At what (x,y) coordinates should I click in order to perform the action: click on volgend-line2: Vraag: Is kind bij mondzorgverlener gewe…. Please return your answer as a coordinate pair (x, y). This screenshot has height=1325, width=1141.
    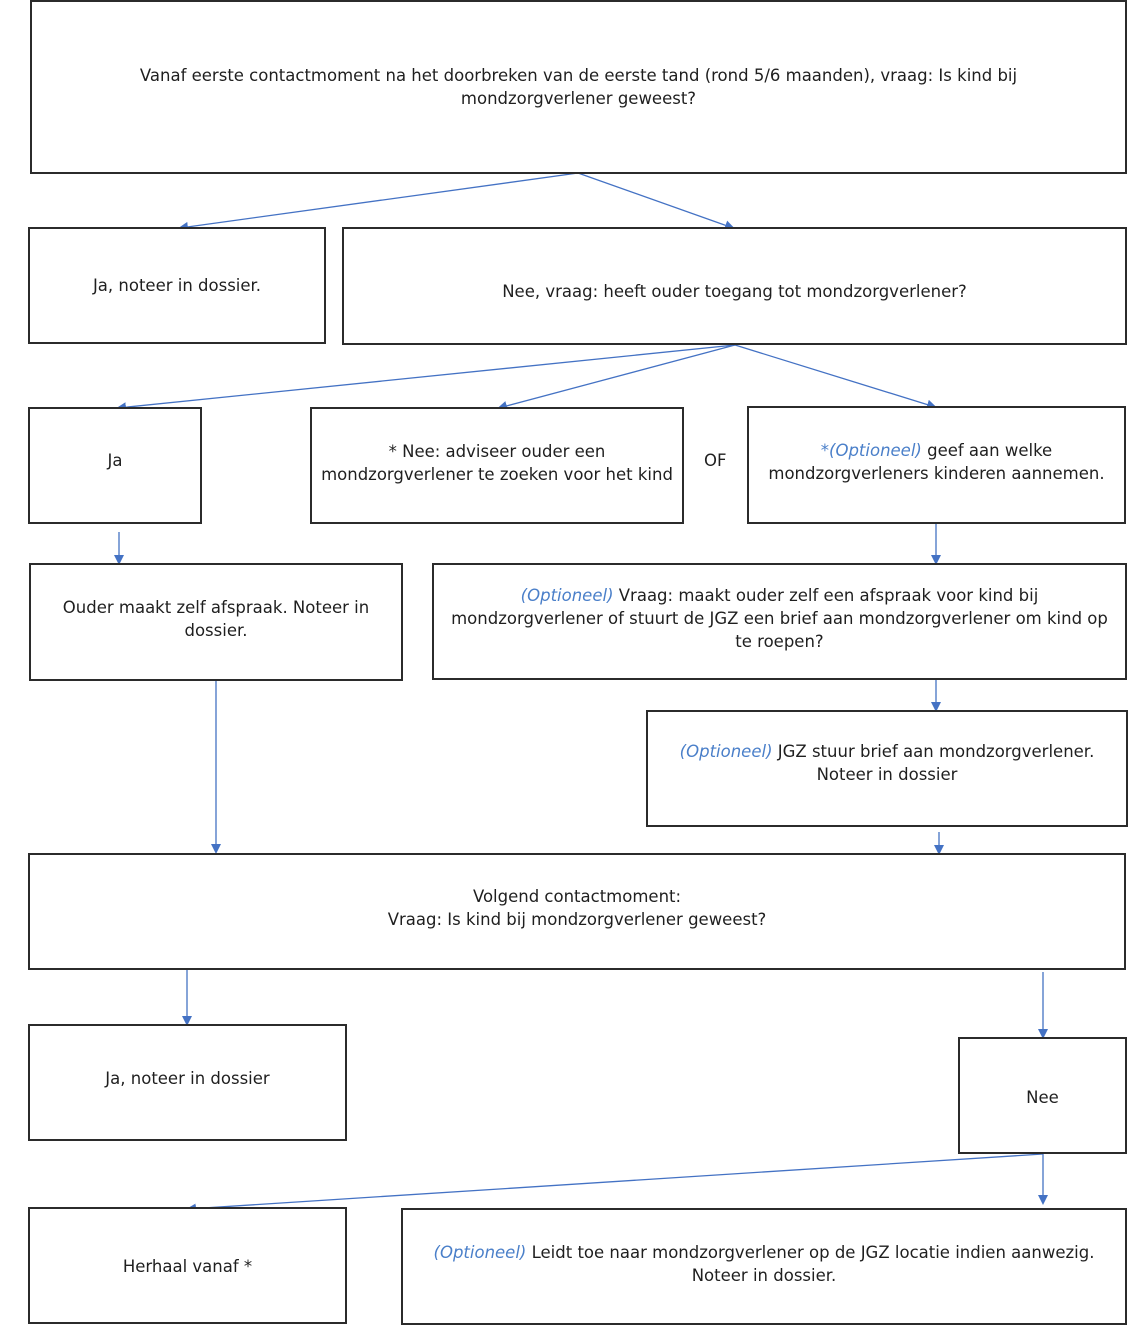
    Looking at the image, I should click on (577, 919).